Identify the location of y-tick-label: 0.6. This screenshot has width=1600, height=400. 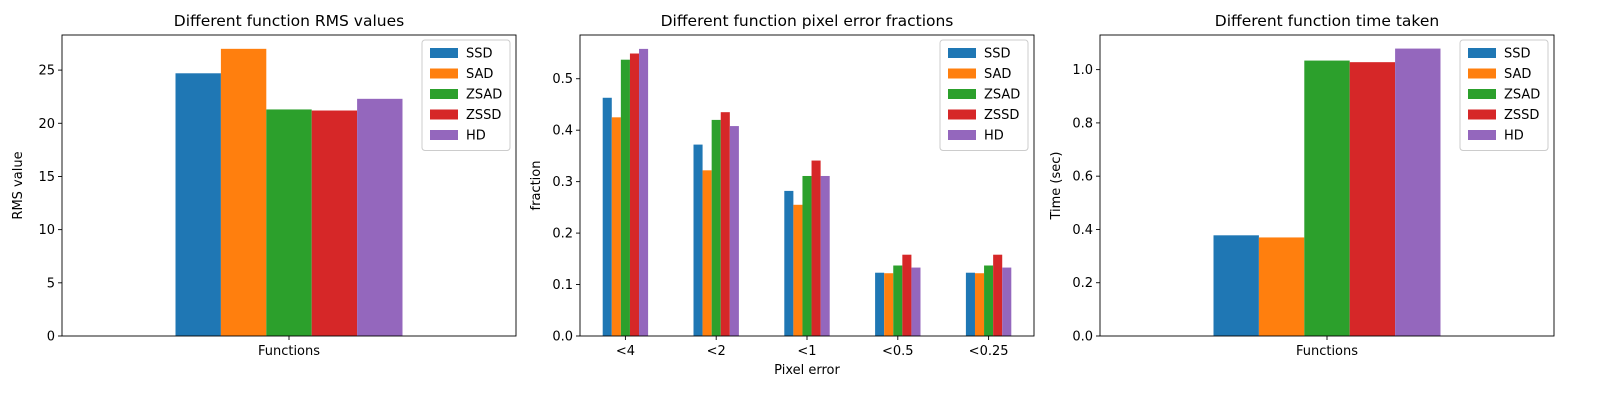
(1082, 177).